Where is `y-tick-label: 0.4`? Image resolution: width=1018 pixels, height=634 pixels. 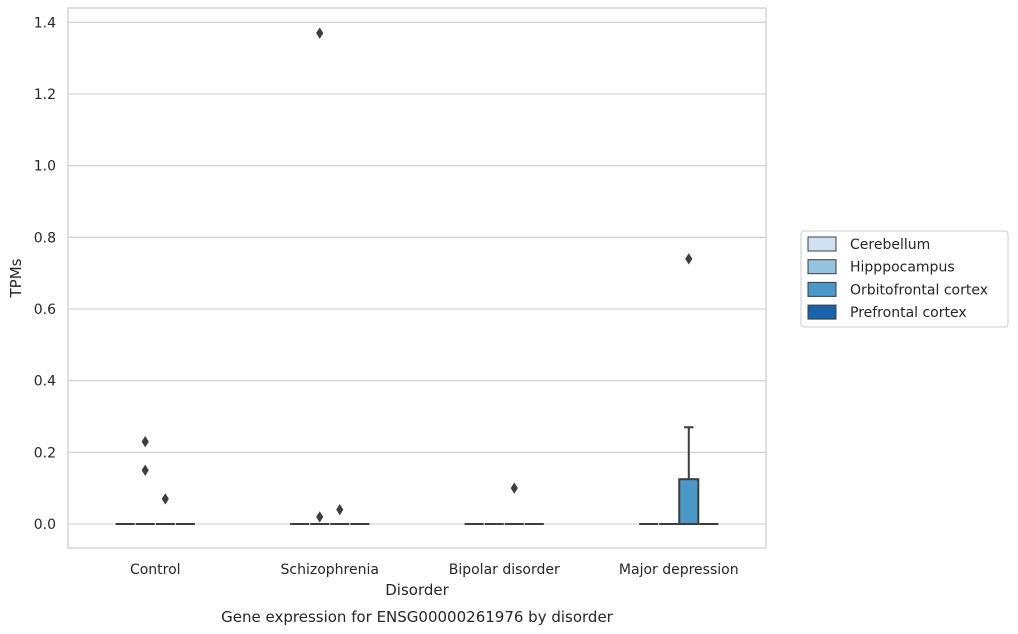
y-tick-label: 0.4 is located at coordinates (45, 382).